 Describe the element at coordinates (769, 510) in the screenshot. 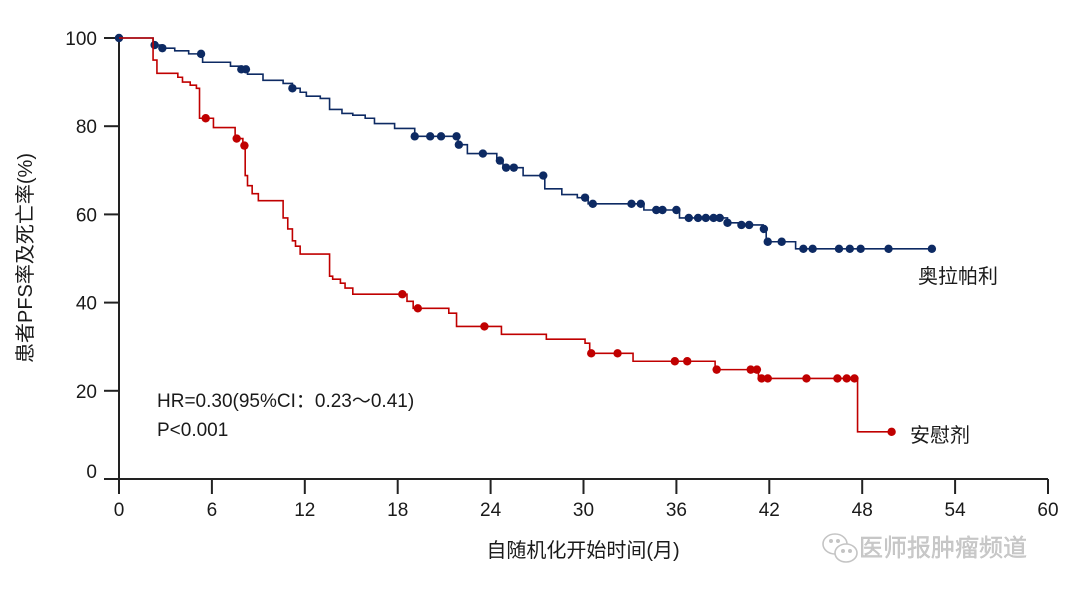

I see `x-tick-label: 42` at that location.